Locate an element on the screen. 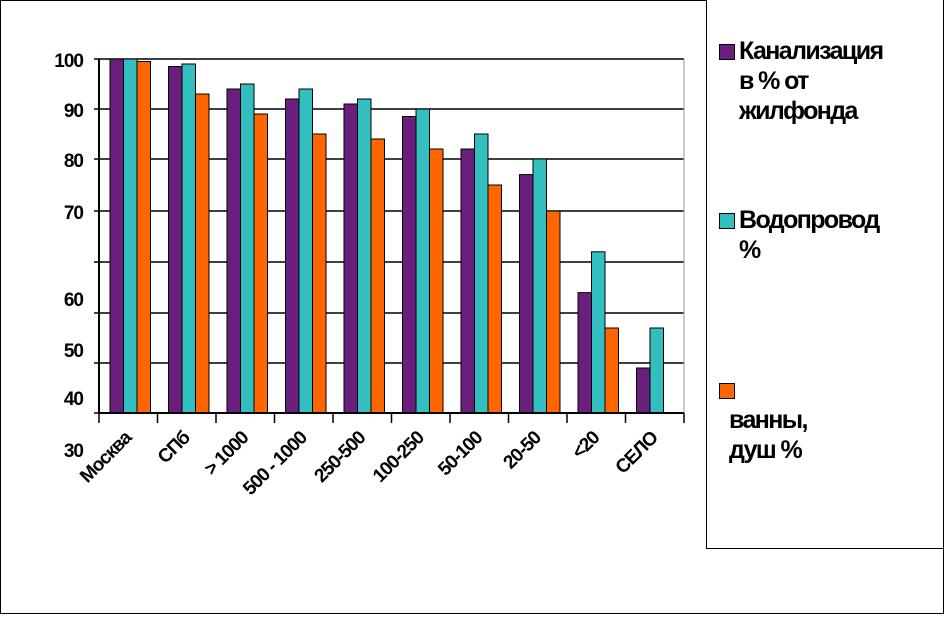  x-category-label: СЕЛО is located at coordinates (637, 453).